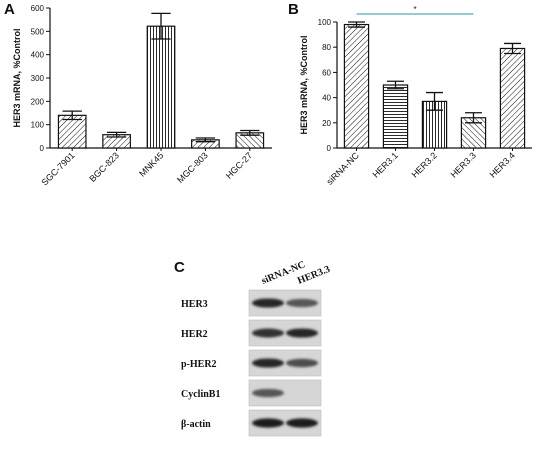 This screenshot has width=550, height=452. Describe the element at coordinates (385, 164) in the screenshot. I see `category-label: HER3.1` at that location.